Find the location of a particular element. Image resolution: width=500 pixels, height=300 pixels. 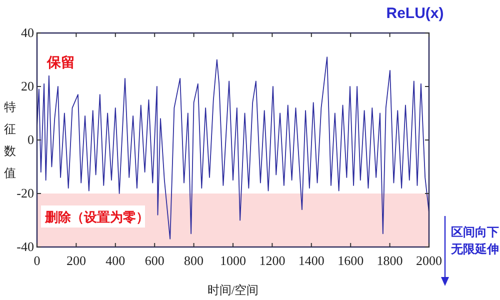

x-tick-label: 1400 is located at coordinates (311, 260).